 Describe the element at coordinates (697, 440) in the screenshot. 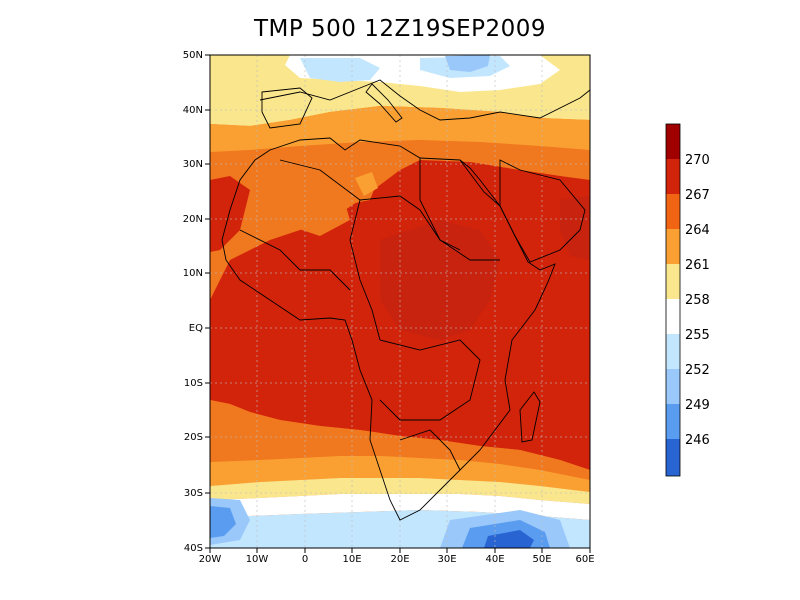

I see `colorbar-label: 246` at that location.